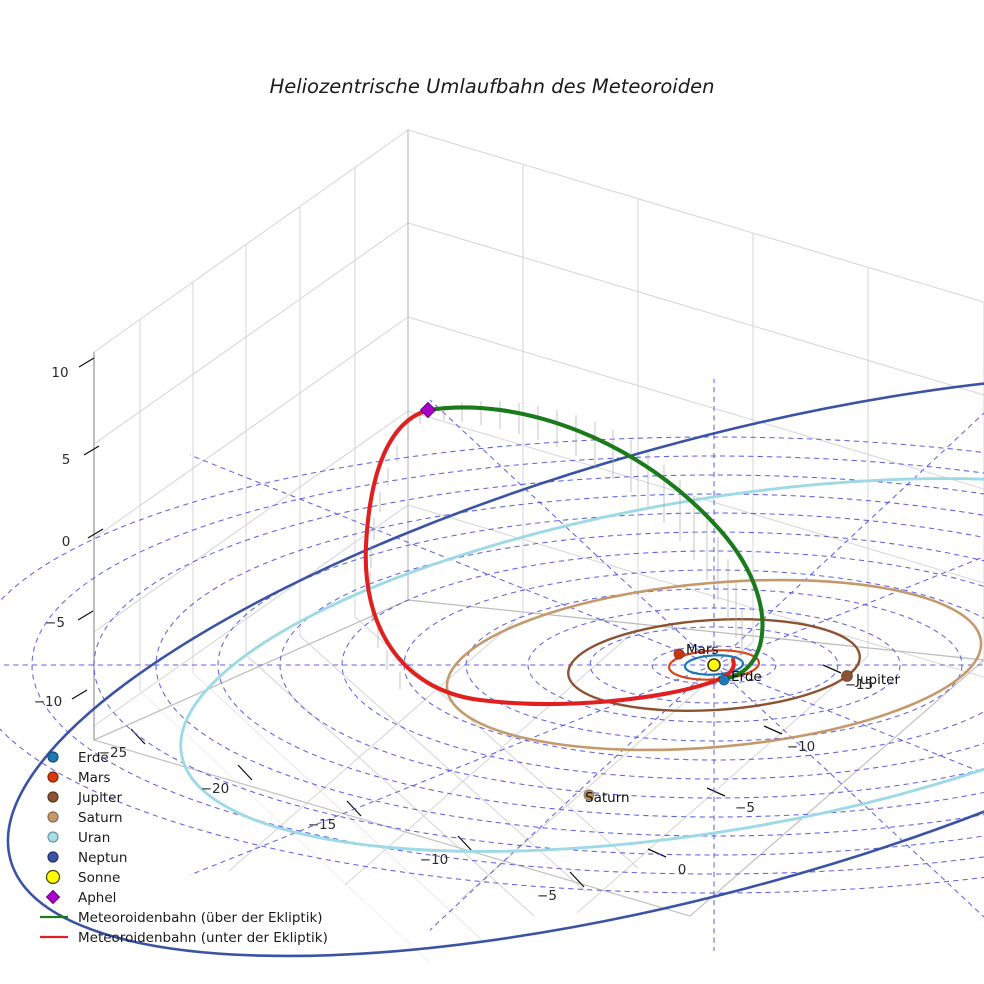 Image resolution: width=984 pixels, height=984 pixels. What do you see at coordinates (859, 685) in the screenshot?
I see `tick-label-y-0: −15` at bounding box center [859, 685].